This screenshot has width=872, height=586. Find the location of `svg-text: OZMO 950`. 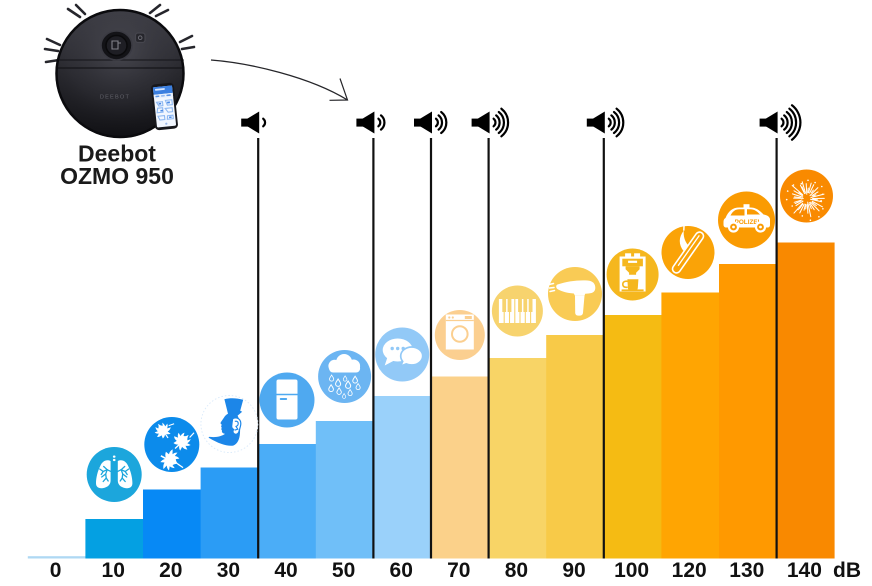

svg-text: OZMO 950 is located at coordinates (117, 176).